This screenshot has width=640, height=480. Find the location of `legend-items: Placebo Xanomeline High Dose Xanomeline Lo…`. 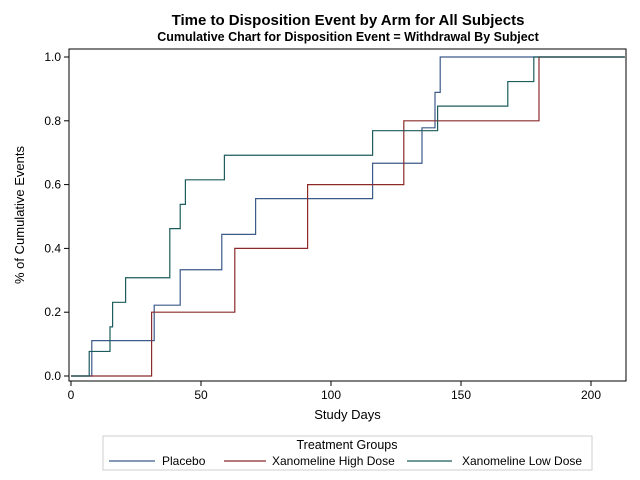

legend-items: Placebo Xanomeline High Dose Xanomeline Lo… is located at coordinates (345, 461).